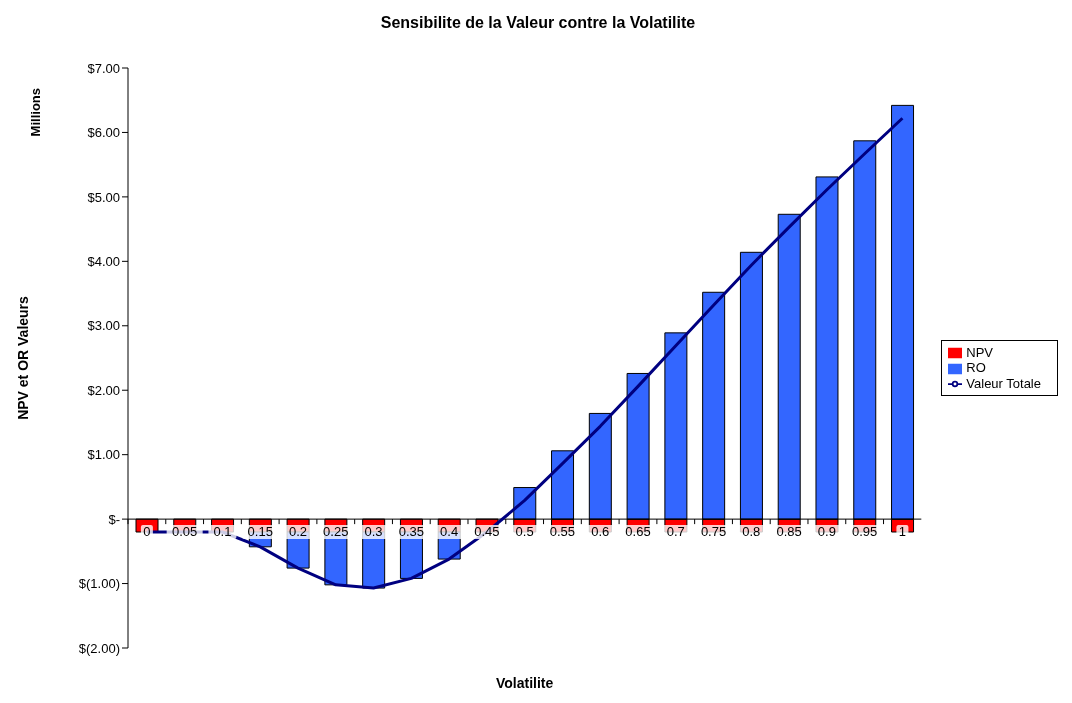 Image resolution: width=1072 pixels, height=703 pixels. I want to click on x-tick-label: 0.4, so click(449, 532).